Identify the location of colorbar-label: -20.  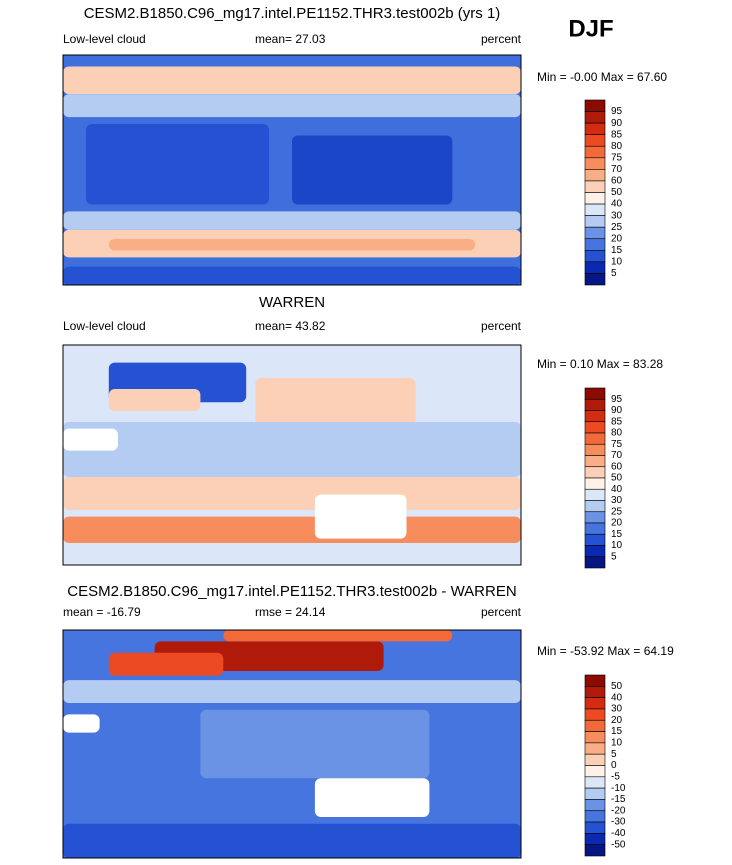
(618, 810).